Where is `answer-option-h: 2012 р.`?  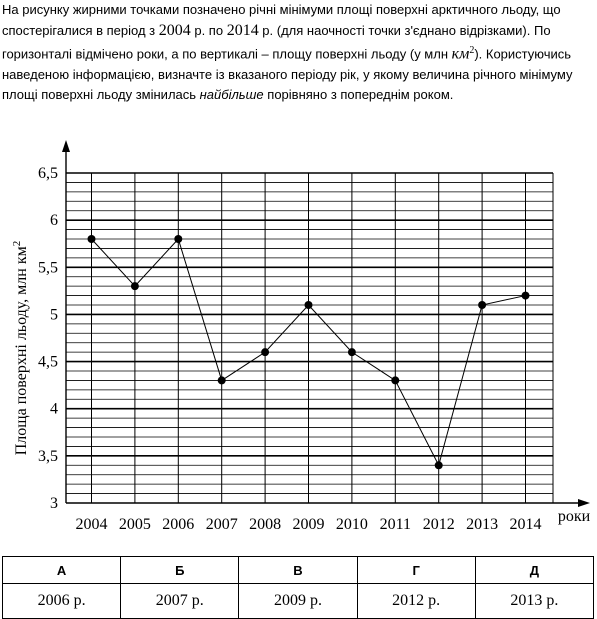 answer-option-h: 2012 р. is located at coordinates (416, 601).